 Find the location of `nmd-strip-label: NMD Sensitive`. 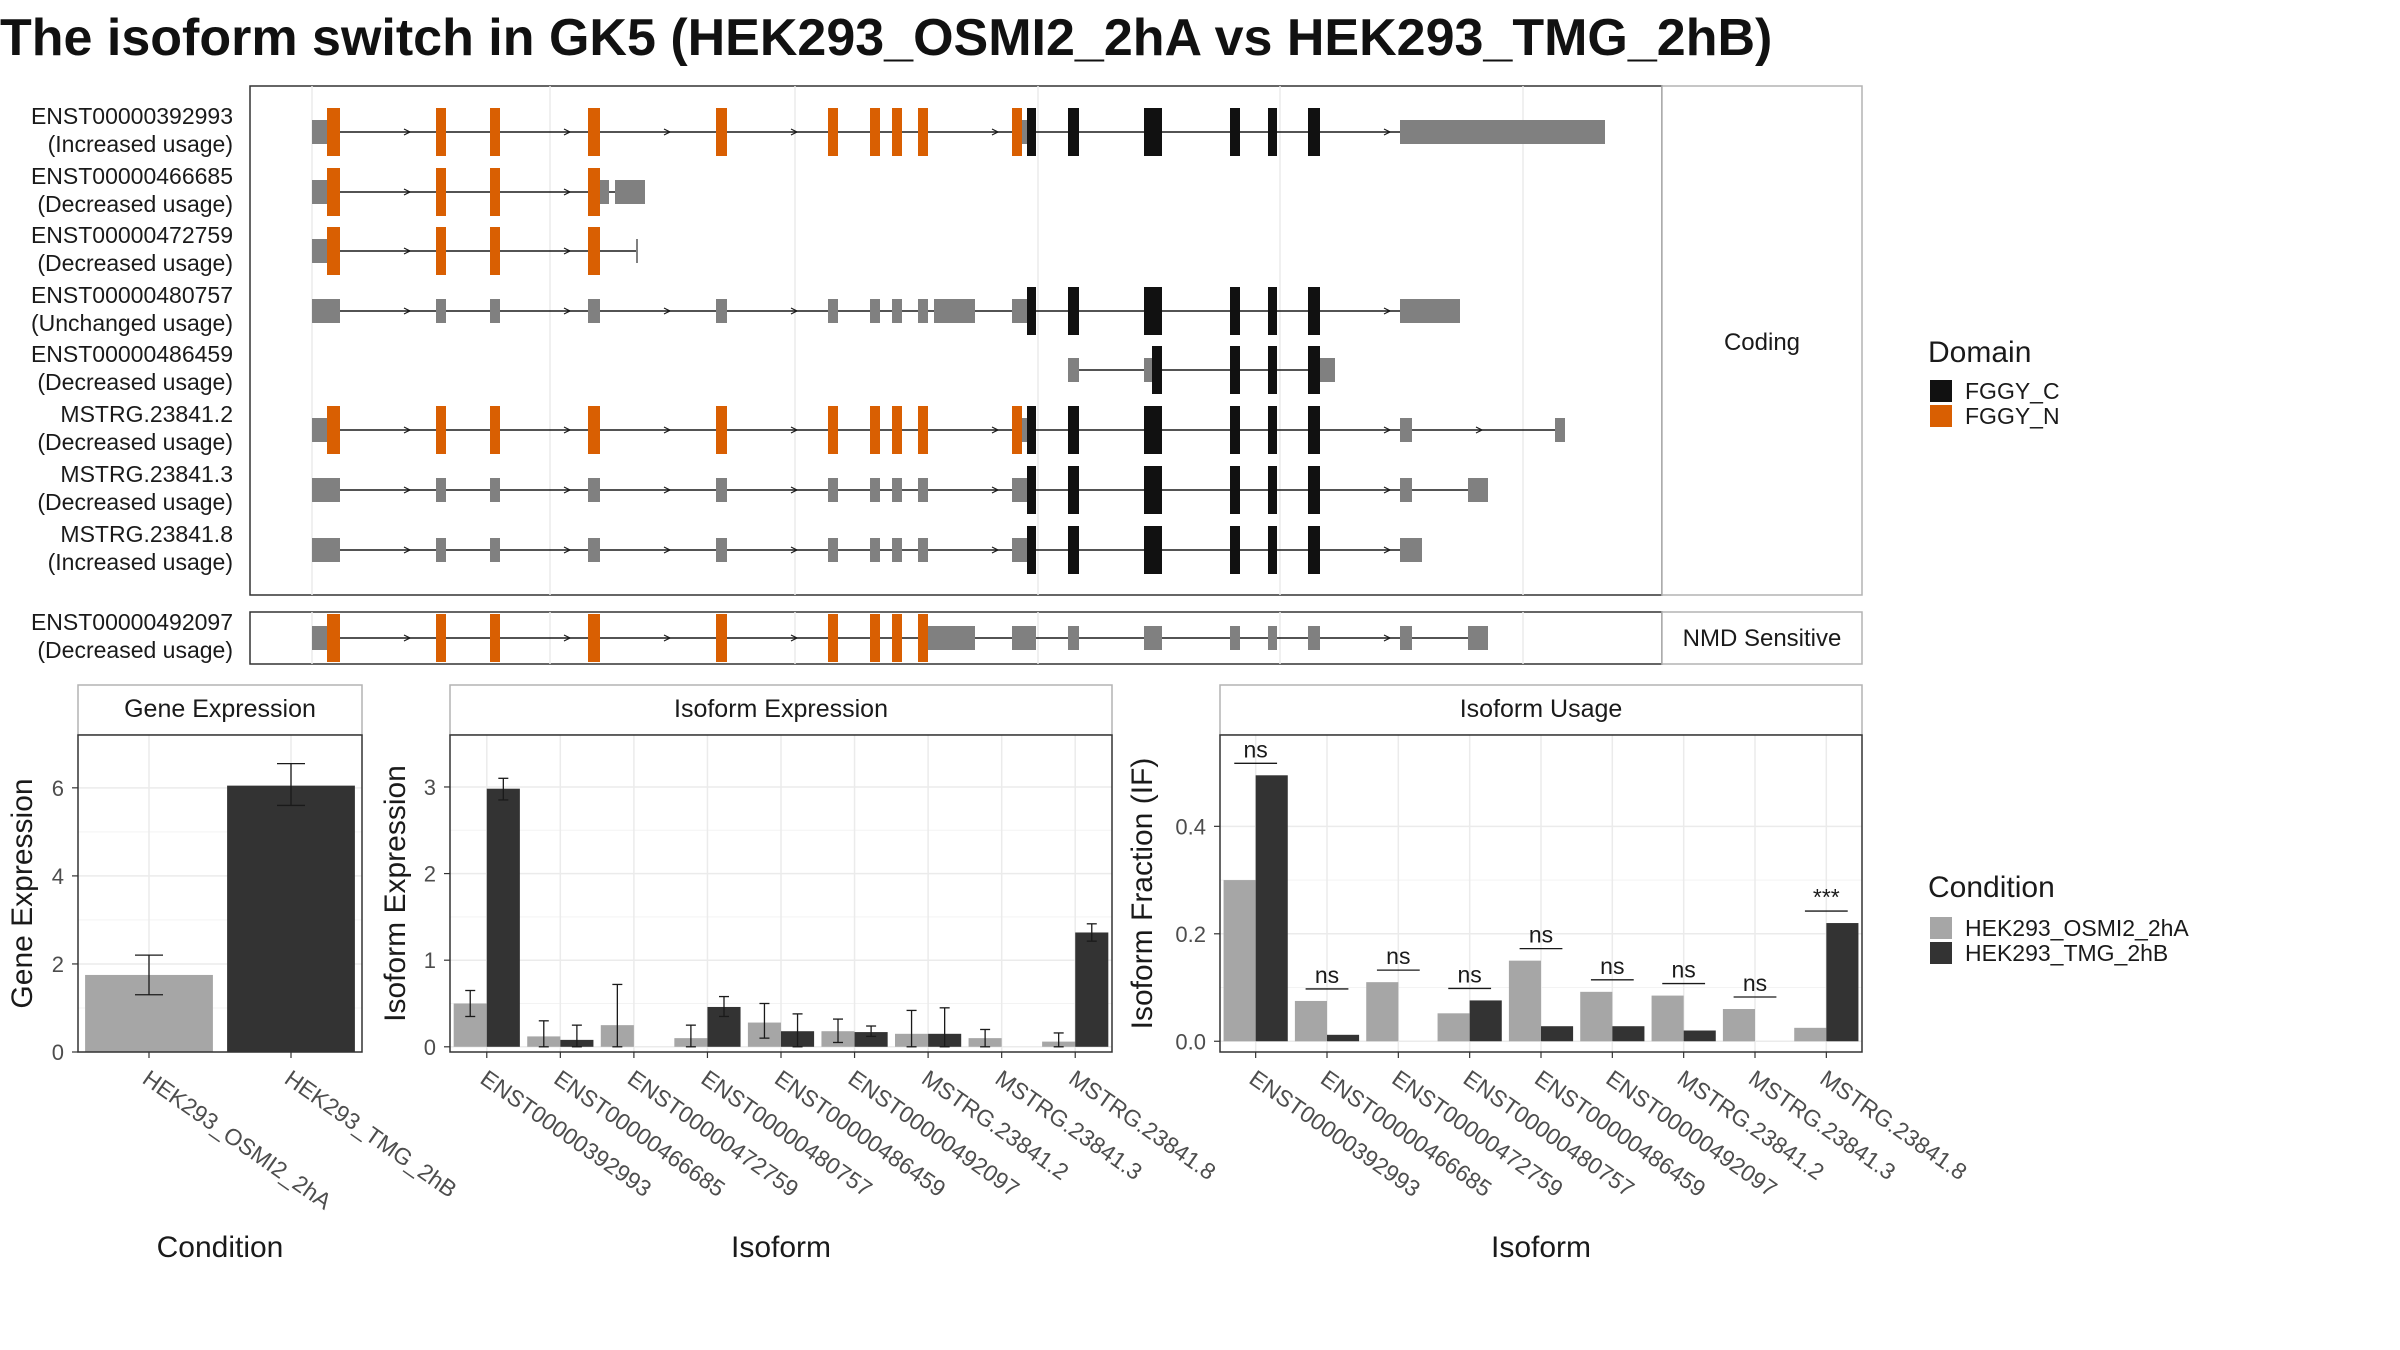

nmd-strip-label: NMD Sensitive is located at coordinates (1762, 638).